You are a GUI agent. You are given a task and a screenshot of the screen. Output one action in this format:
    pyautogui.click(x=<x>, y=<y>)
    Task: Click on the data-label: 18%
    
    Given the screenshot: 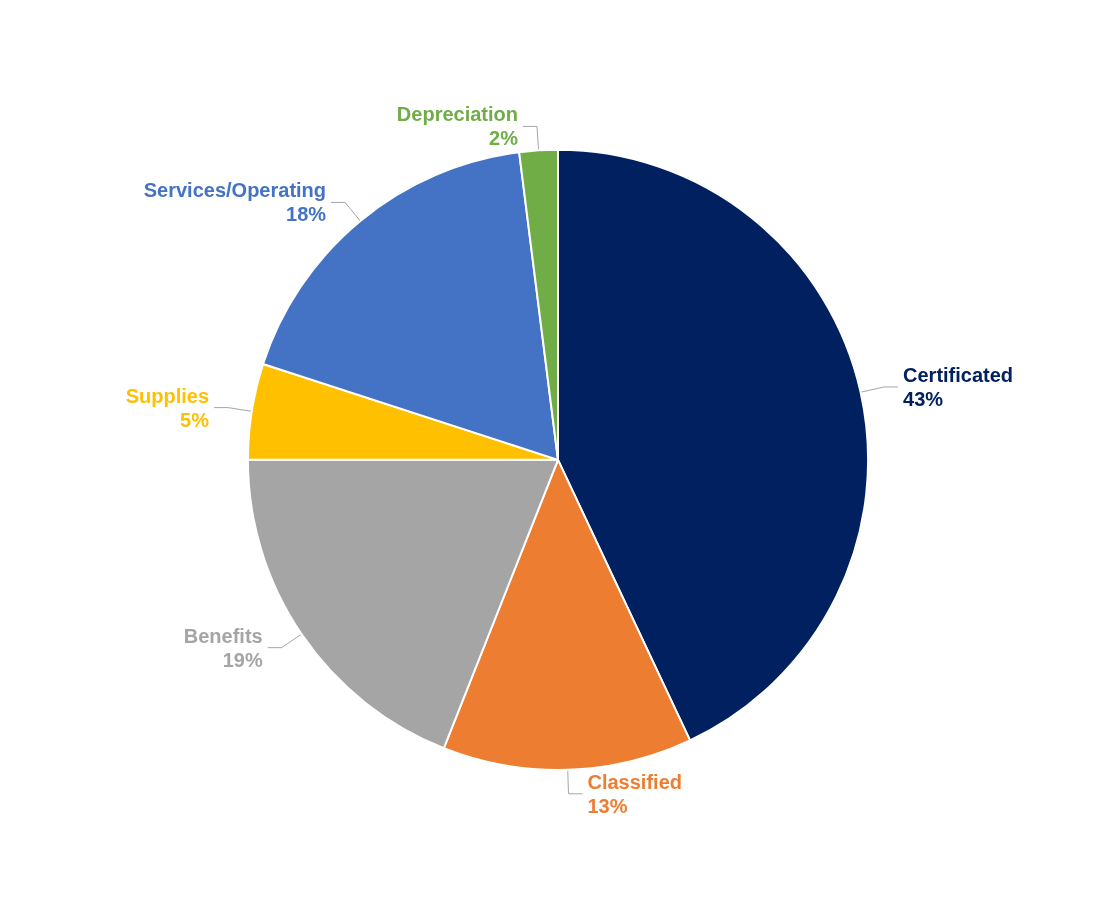 What is the action you would take?
    pyautogui.click(x=306, y=214)
    